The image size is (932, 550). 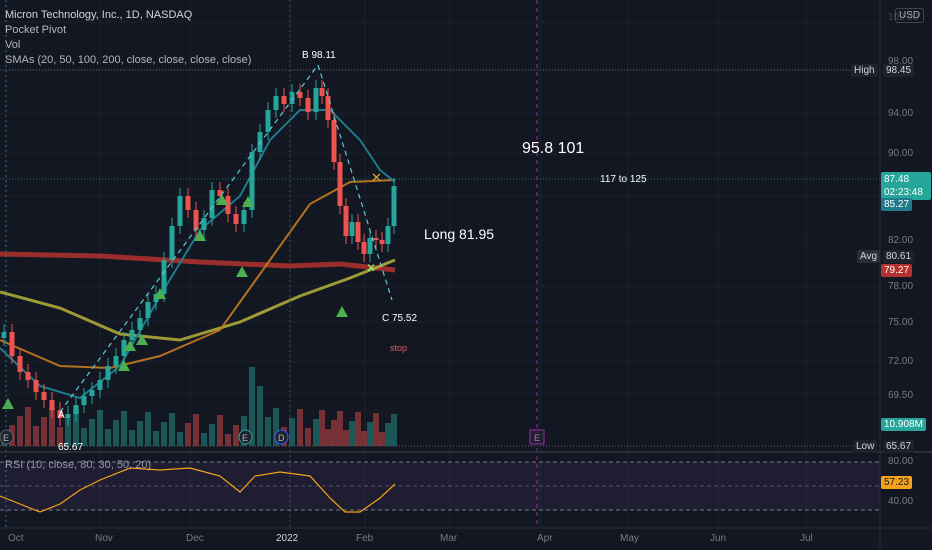 What do you see at coordinates (400, 318) in the screenshot?
I see `annotation-c: C 75.52` at bounding box center [400, 318].